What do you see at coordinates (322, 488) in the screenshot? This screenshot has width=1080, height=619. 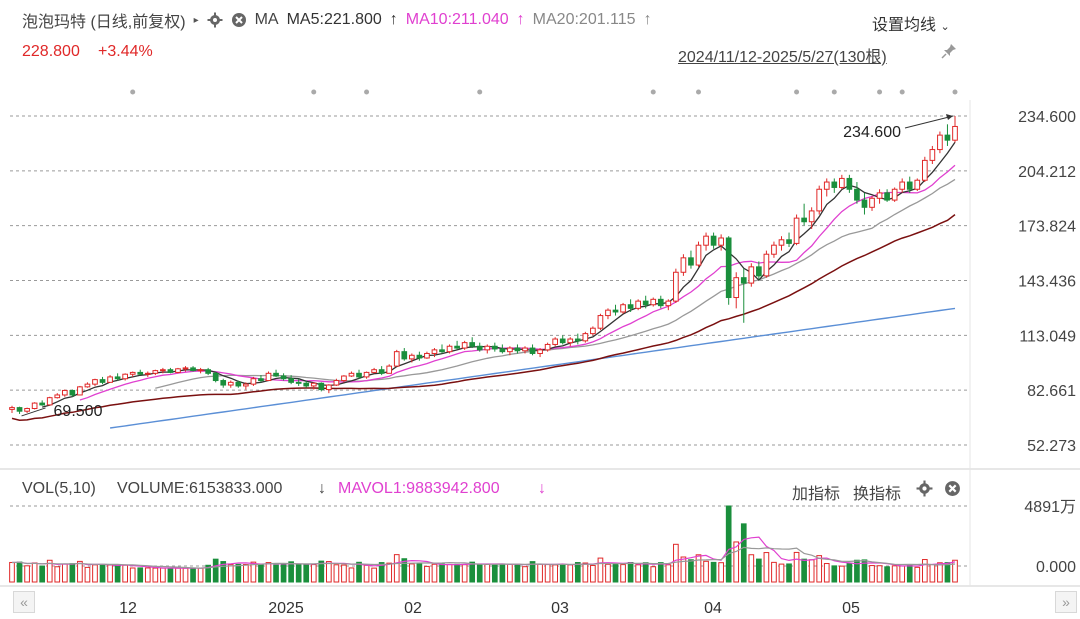 I see `volume-arrow-down-icon: ↓` at bounding box center [322, 488].